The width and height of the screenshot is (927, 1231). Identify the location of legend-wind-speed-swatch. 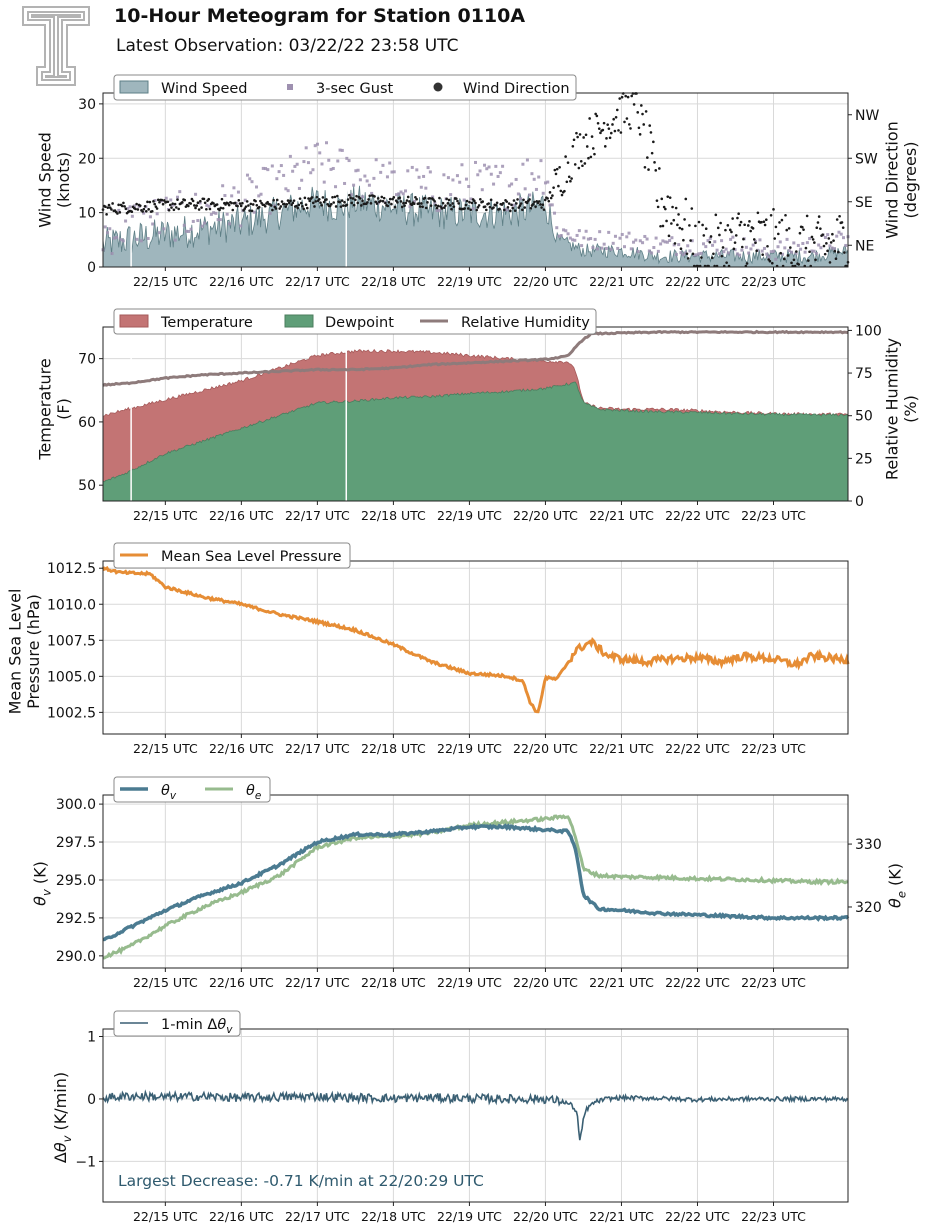
(134, 87).